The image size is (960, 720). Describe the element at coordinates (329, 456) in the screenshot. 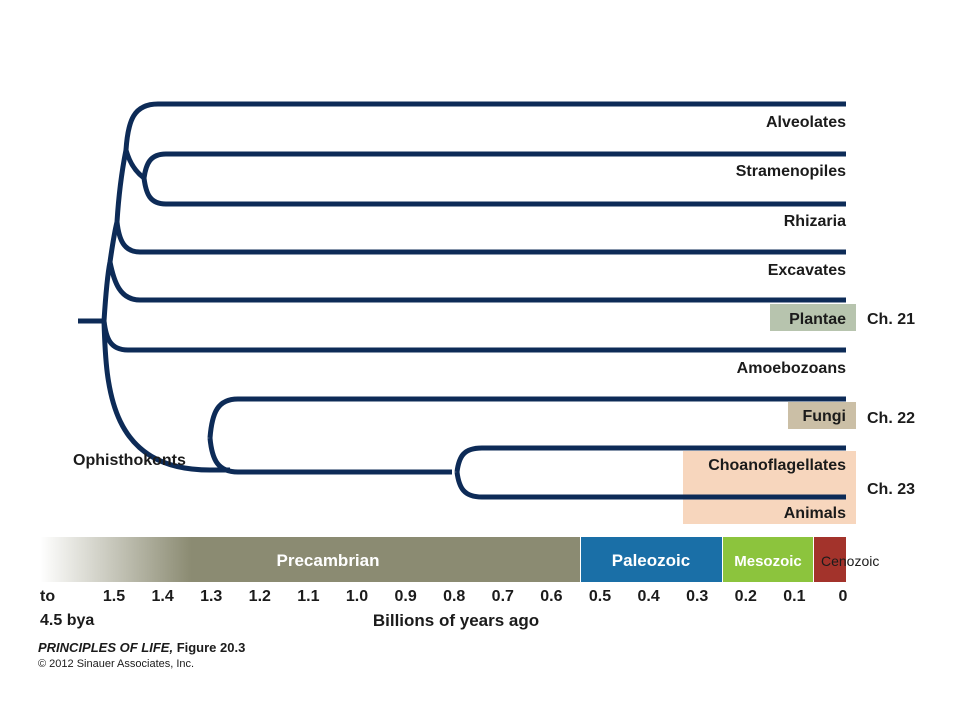

I see `branch-holozoa` at that location.